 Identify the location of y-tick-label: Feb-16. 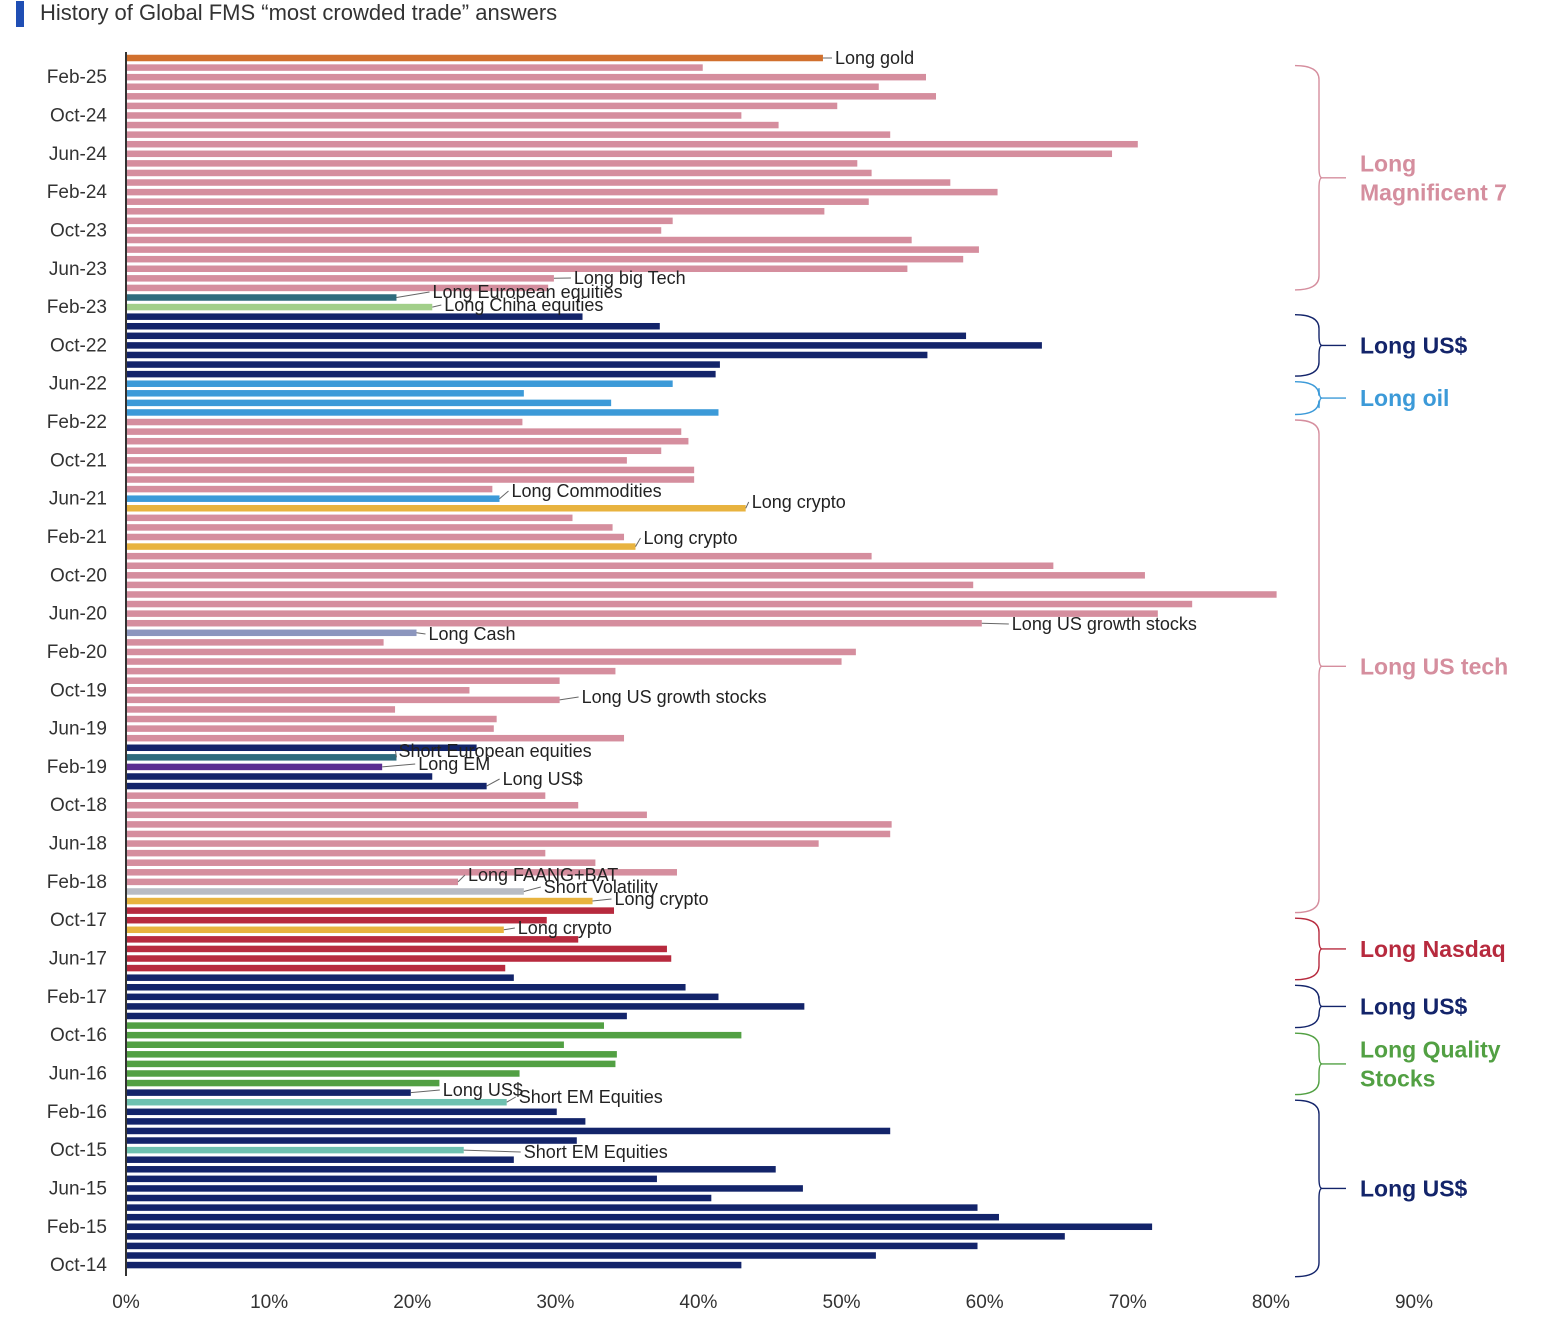
(77, 1112).